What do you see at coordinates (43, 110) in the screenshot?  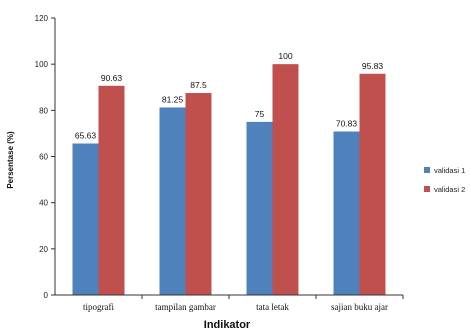 I see `y-tick-label: 80` at bounding box center [43, 110].